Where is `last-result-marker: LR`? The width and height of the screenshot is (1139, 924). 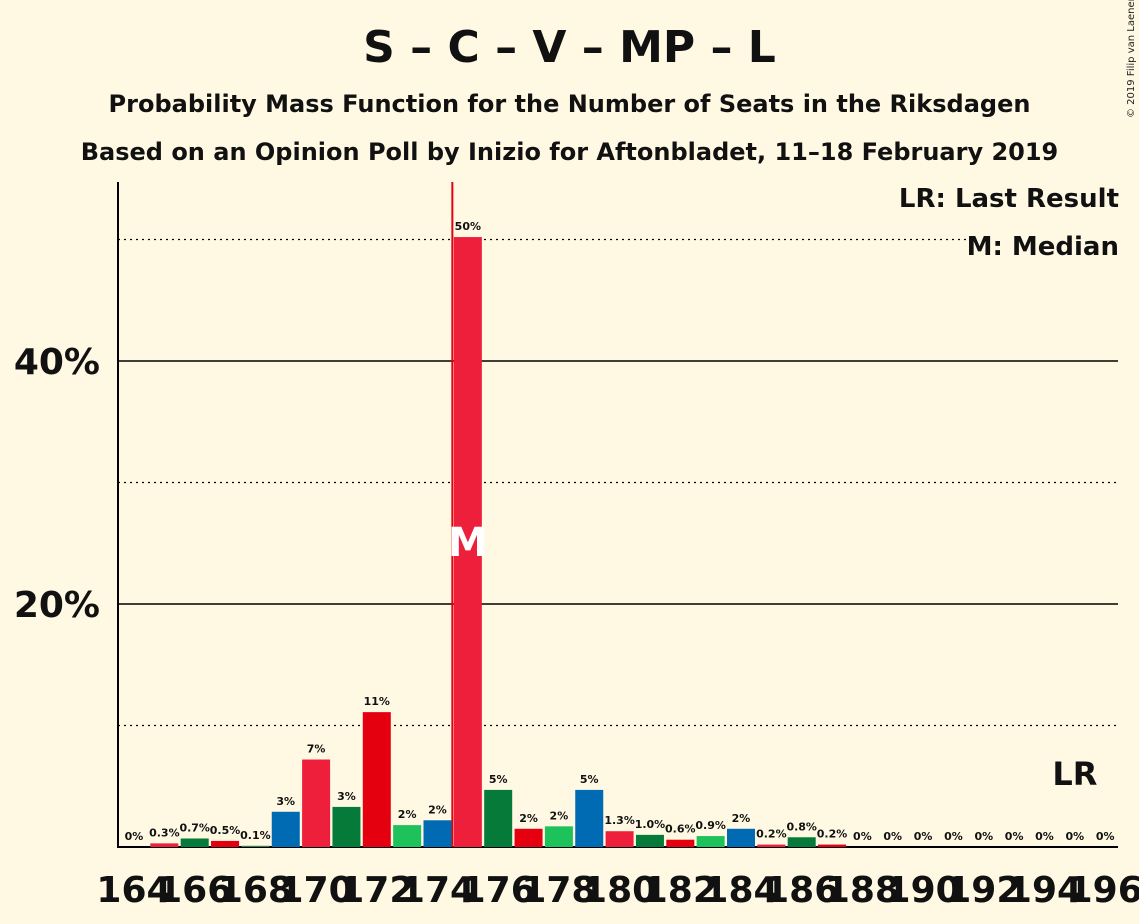
last-result-marker: LR is located at coordinates (1074, 774).